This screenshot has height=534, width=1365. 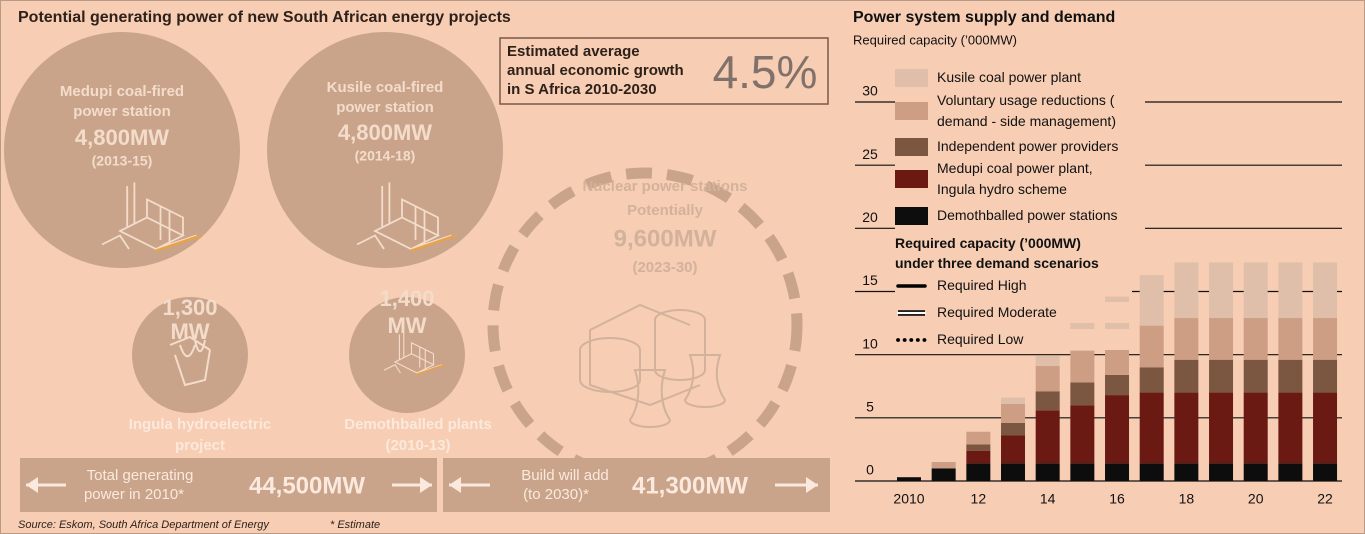 What do you see at coordinates (122, 91) in the screenshot?
I see `info-text: Medupi coal-fired` at bounding box center [122, 91].